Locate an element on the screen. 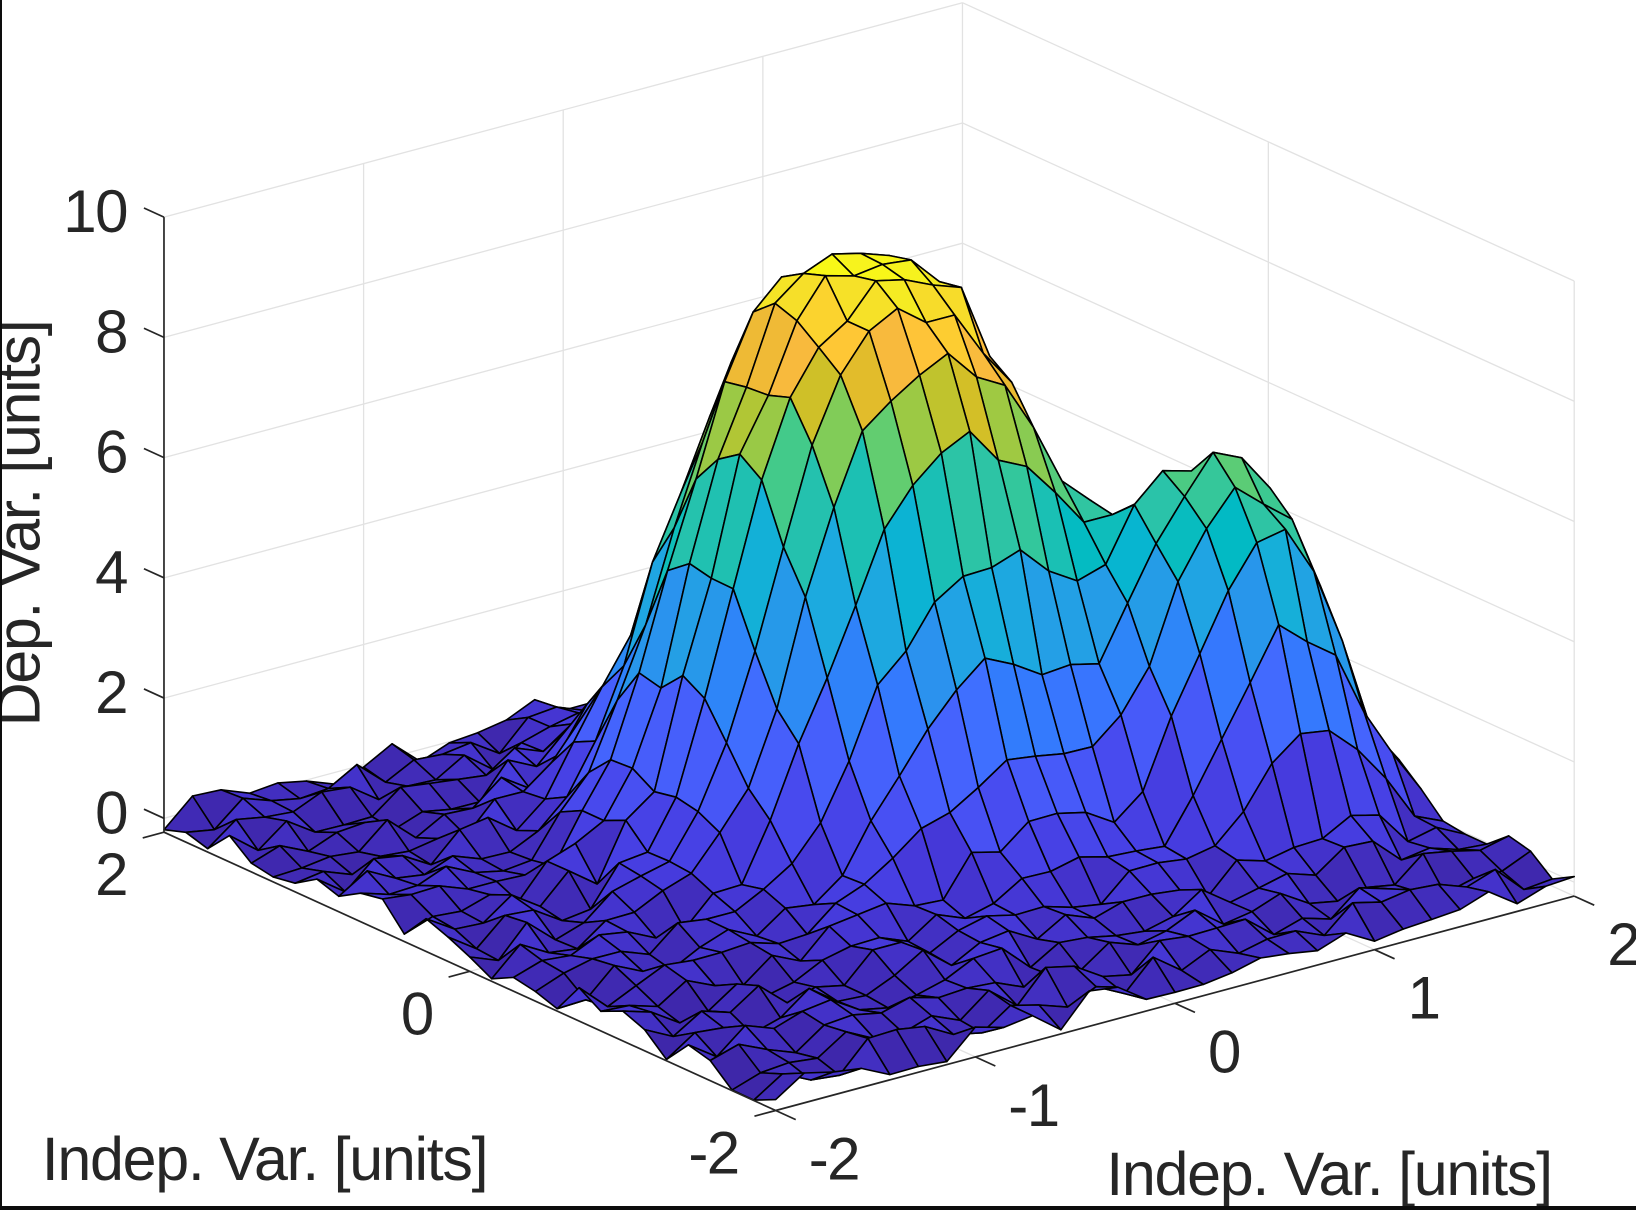 The image size is (1636, 1210). x-tick-label: 0 is located at coordinates (1224, 1051).